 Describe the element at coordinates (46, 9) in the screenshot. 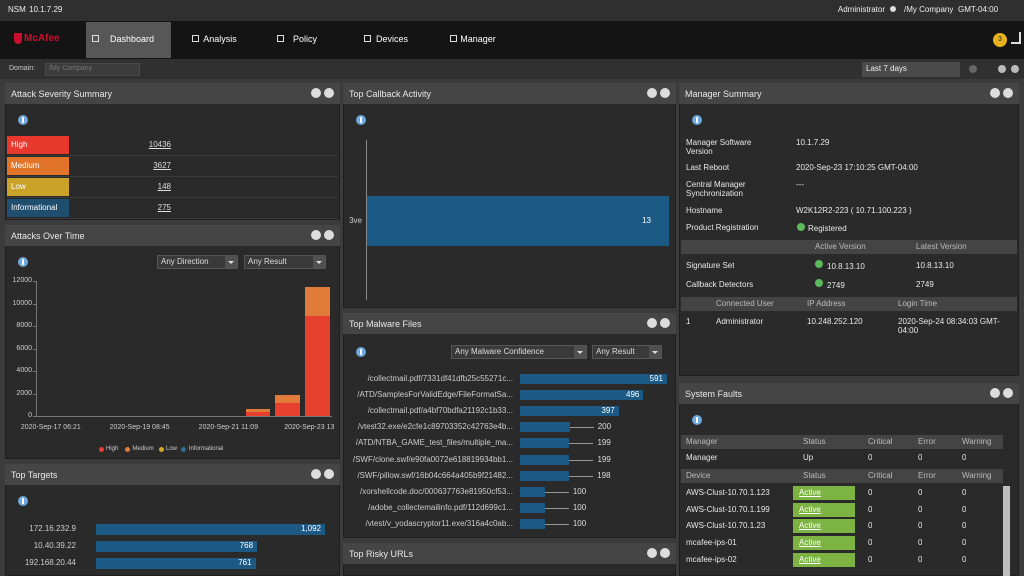

I see `product-version: 10.1.7.29` at that location.